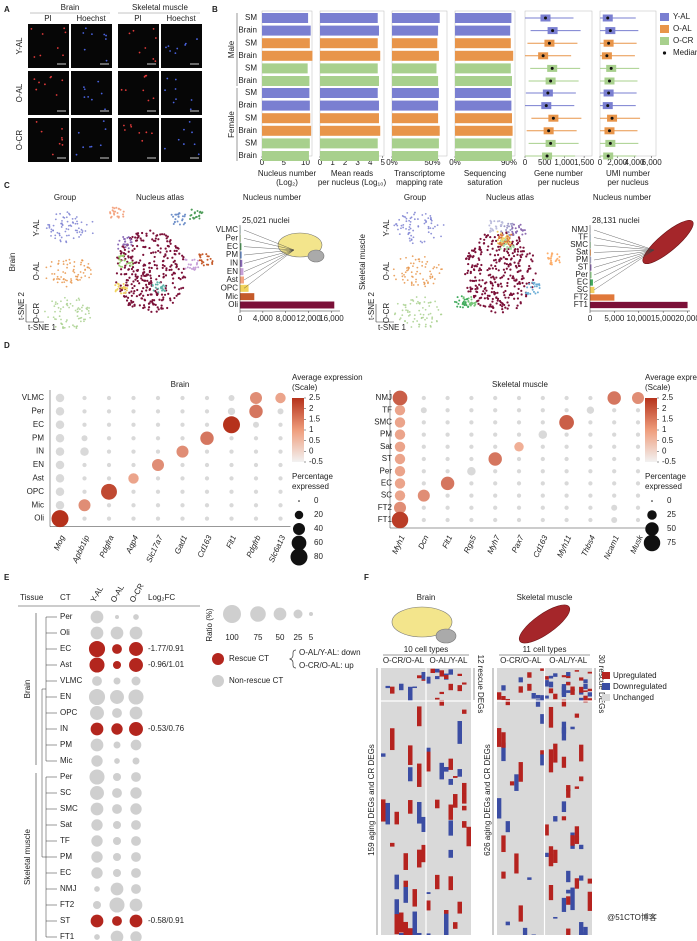 Image resolution: width=697 pixels, height=941 pixels. I want to click on cell-type-label: FT2, so click(581, 297).